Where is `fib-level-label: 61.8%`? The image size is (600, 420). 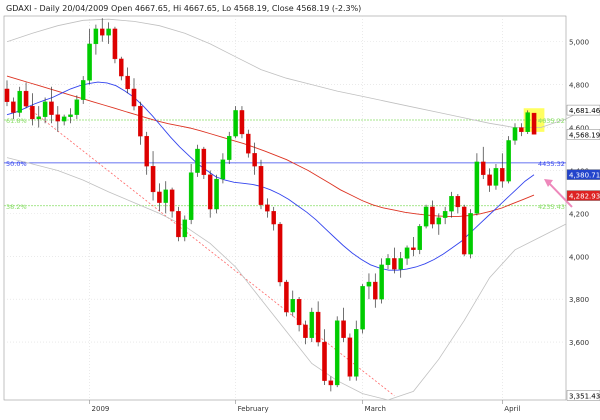 fib-level-label: 61.8% is located at coordinates (16, 121).